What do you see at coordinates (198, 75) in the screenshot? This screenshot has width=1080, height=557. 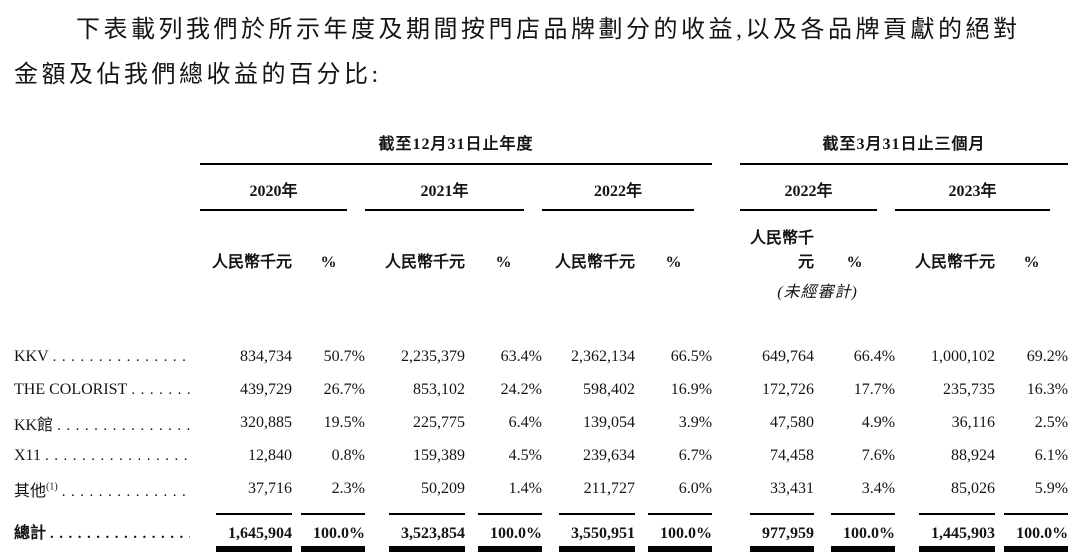 I see `intro-line-2: 金額及佔我們總收益的百分比:` at bounding box center [198, 75].